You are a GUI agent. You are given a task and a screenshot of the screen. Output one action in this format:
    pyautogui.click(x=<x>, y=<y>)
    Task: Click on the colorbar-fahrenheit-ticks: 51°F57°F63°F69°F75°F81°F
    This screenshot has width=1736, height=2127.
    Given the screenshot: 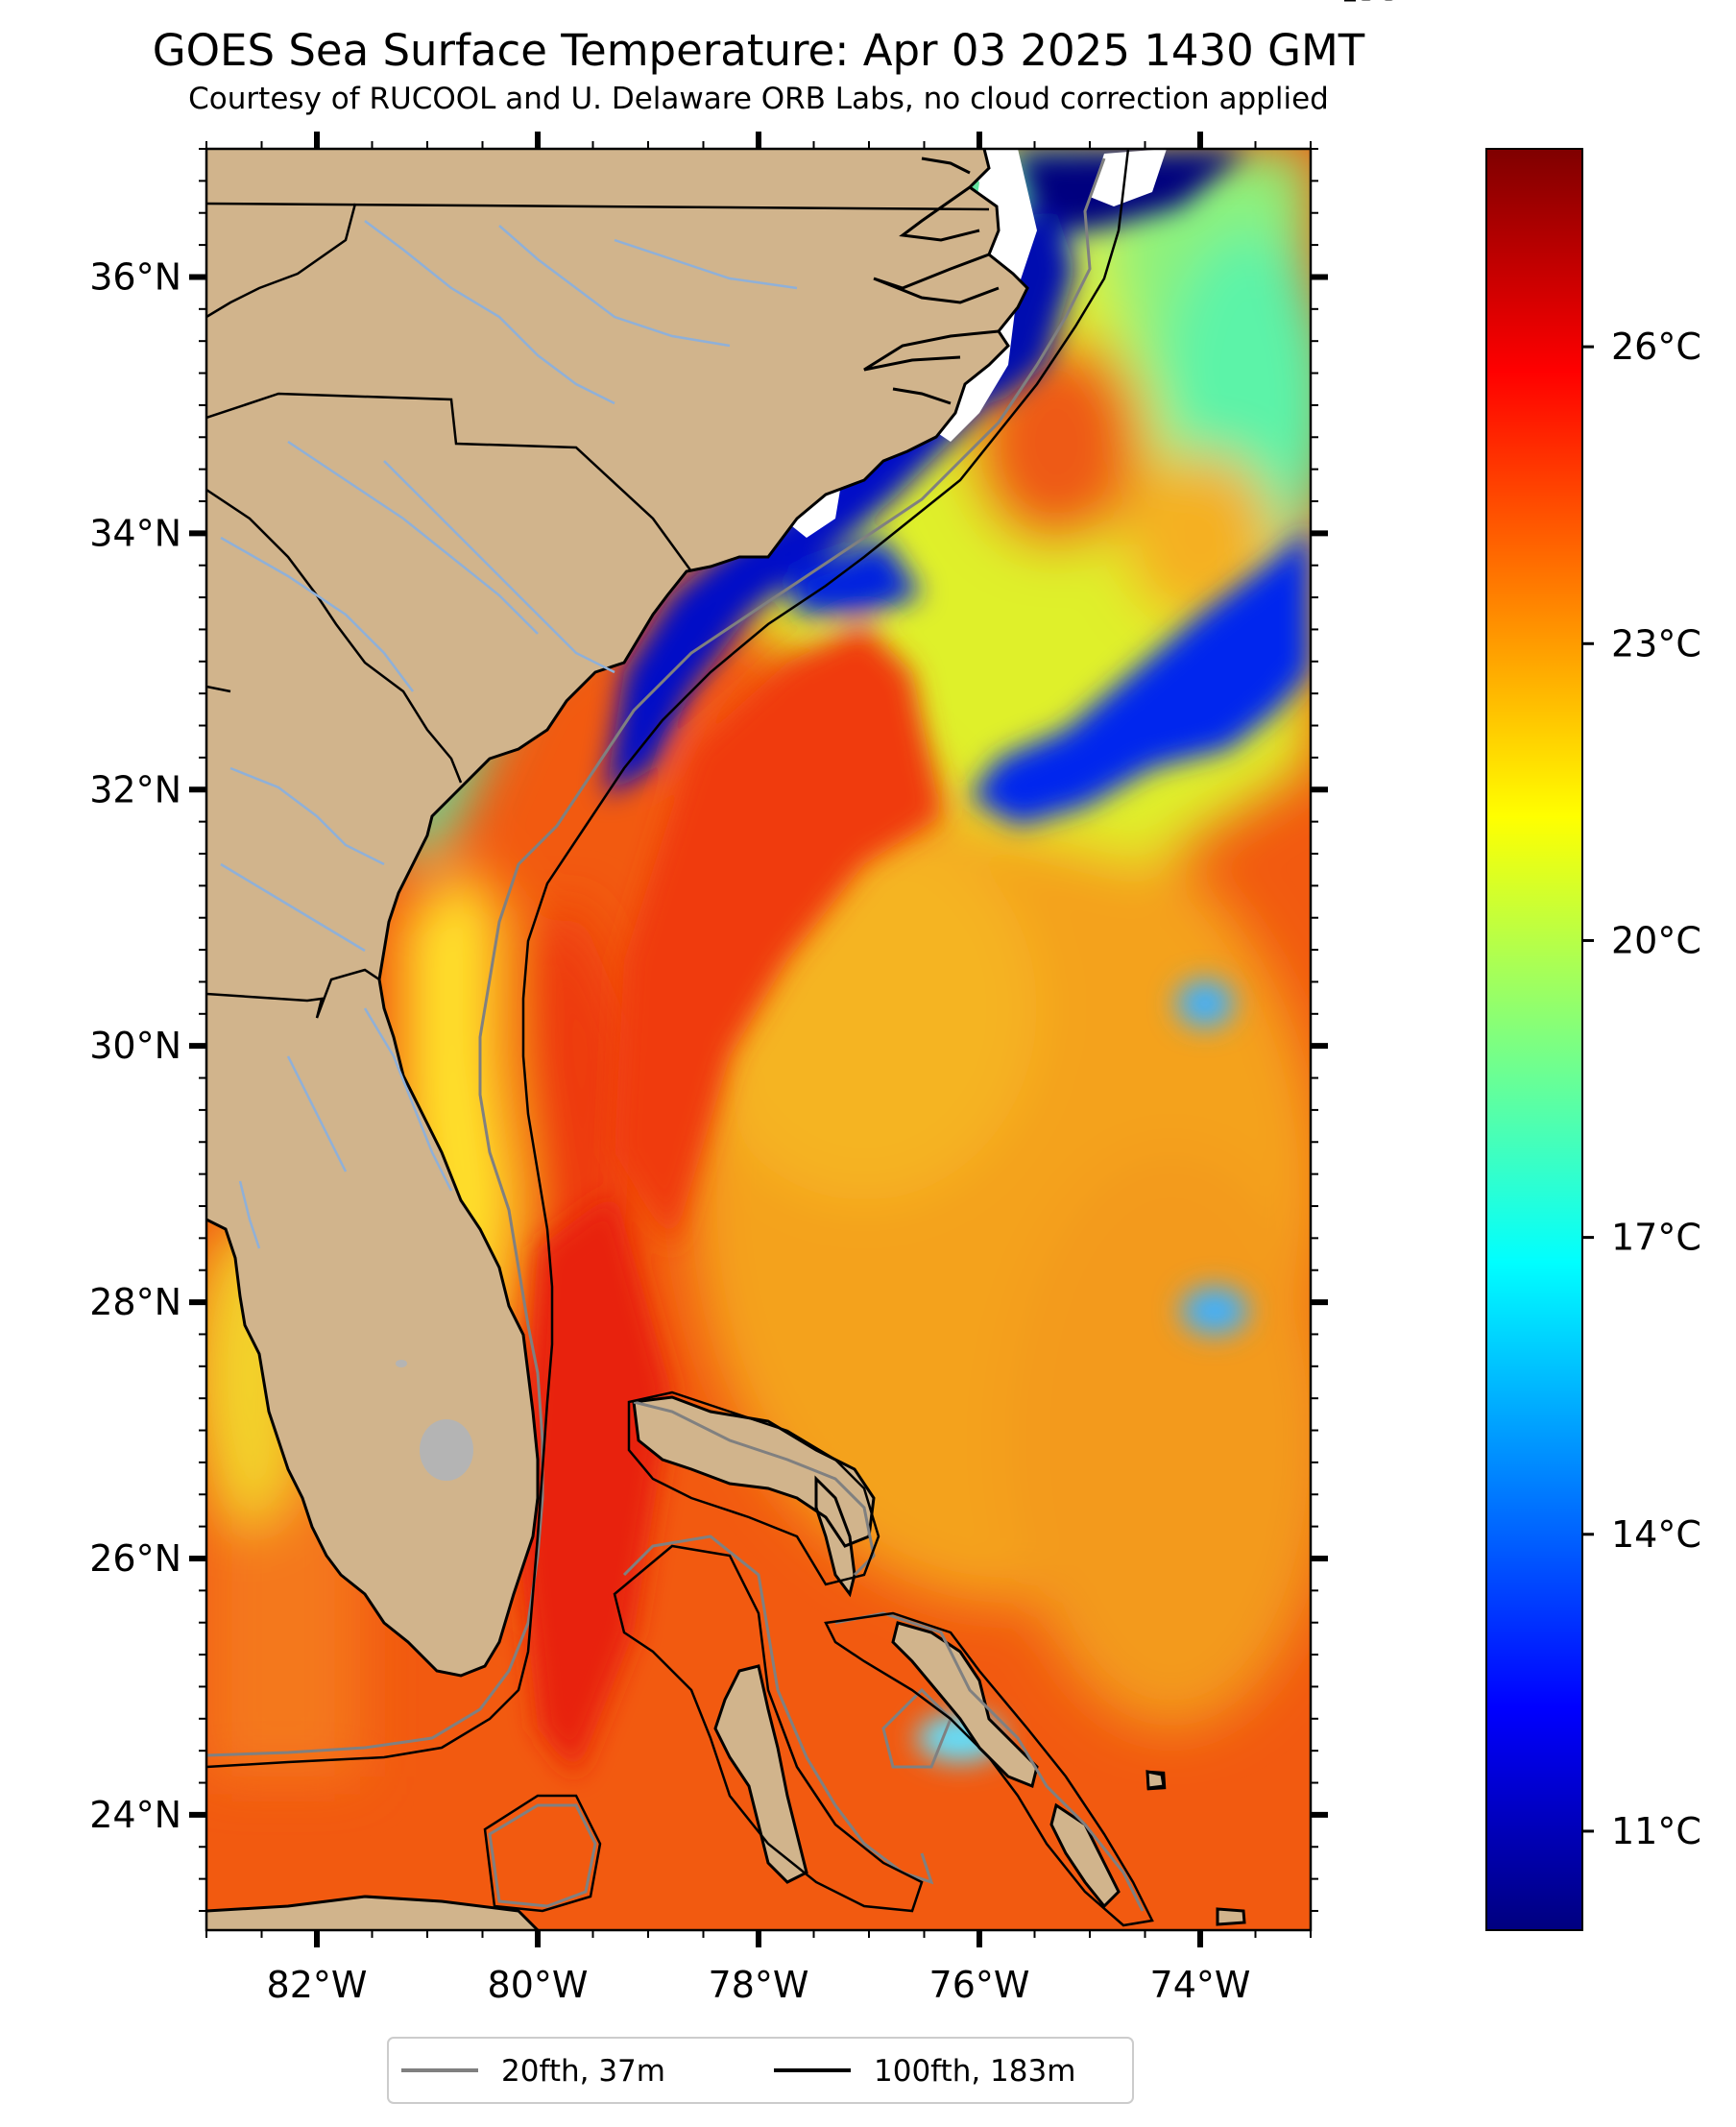 What is the action you would take?
    pyautogui.click(x=1392, y=4)
    